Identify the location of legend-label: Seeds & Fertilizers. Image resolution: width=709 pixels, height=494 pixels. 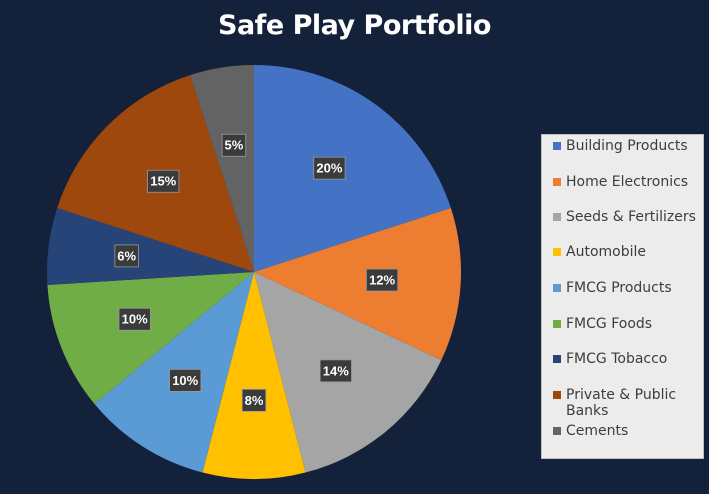
(631, 217).